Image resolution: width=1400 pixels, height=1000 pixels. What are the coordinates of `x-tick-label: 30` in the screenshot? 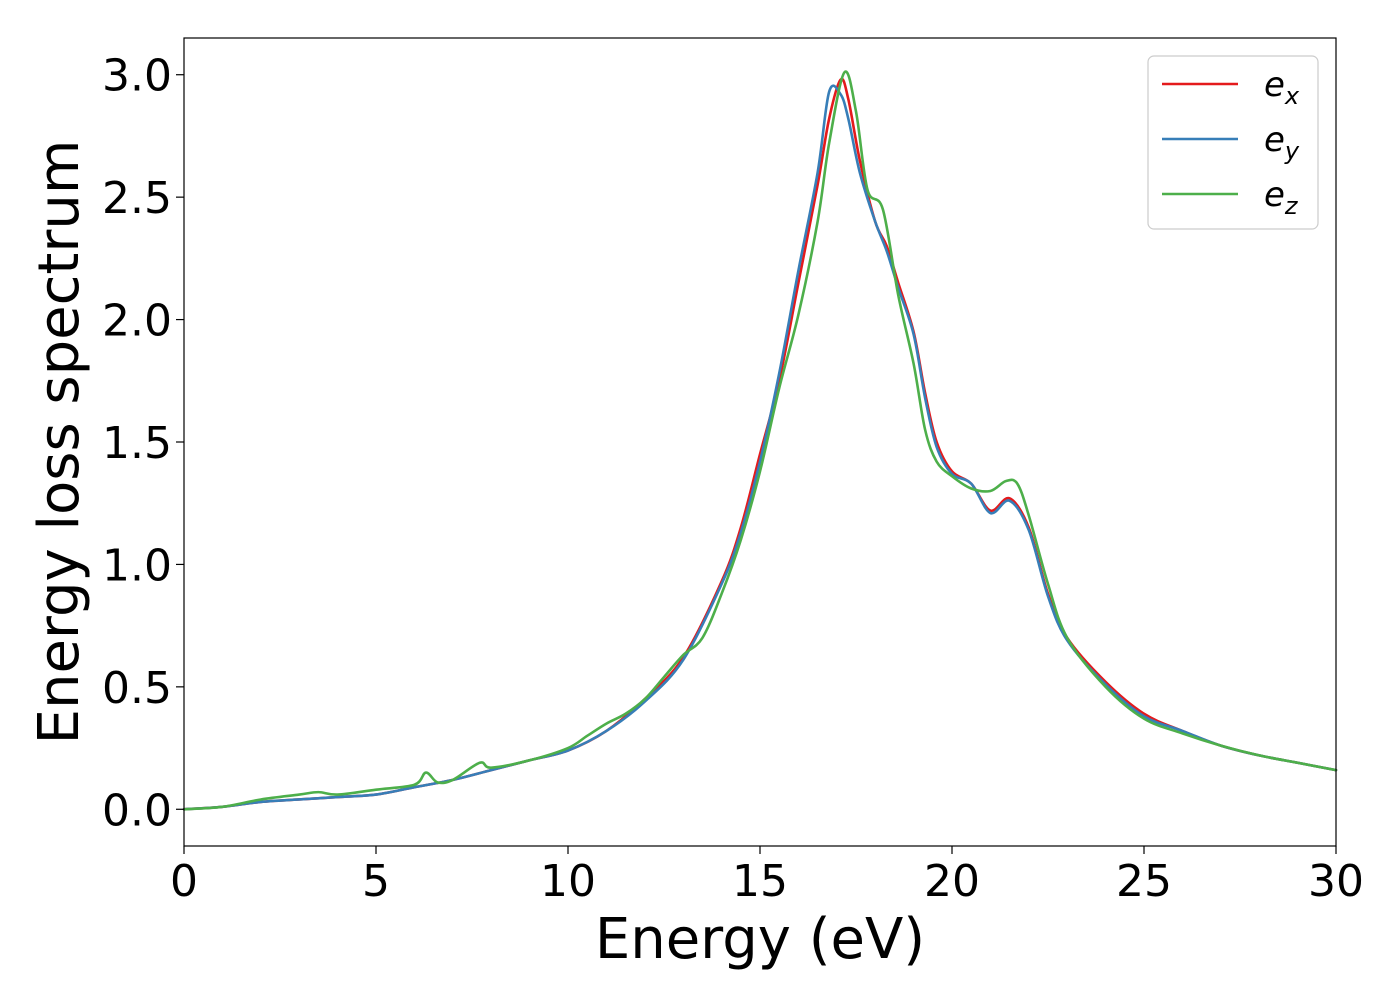 It's located at (1336, 881).